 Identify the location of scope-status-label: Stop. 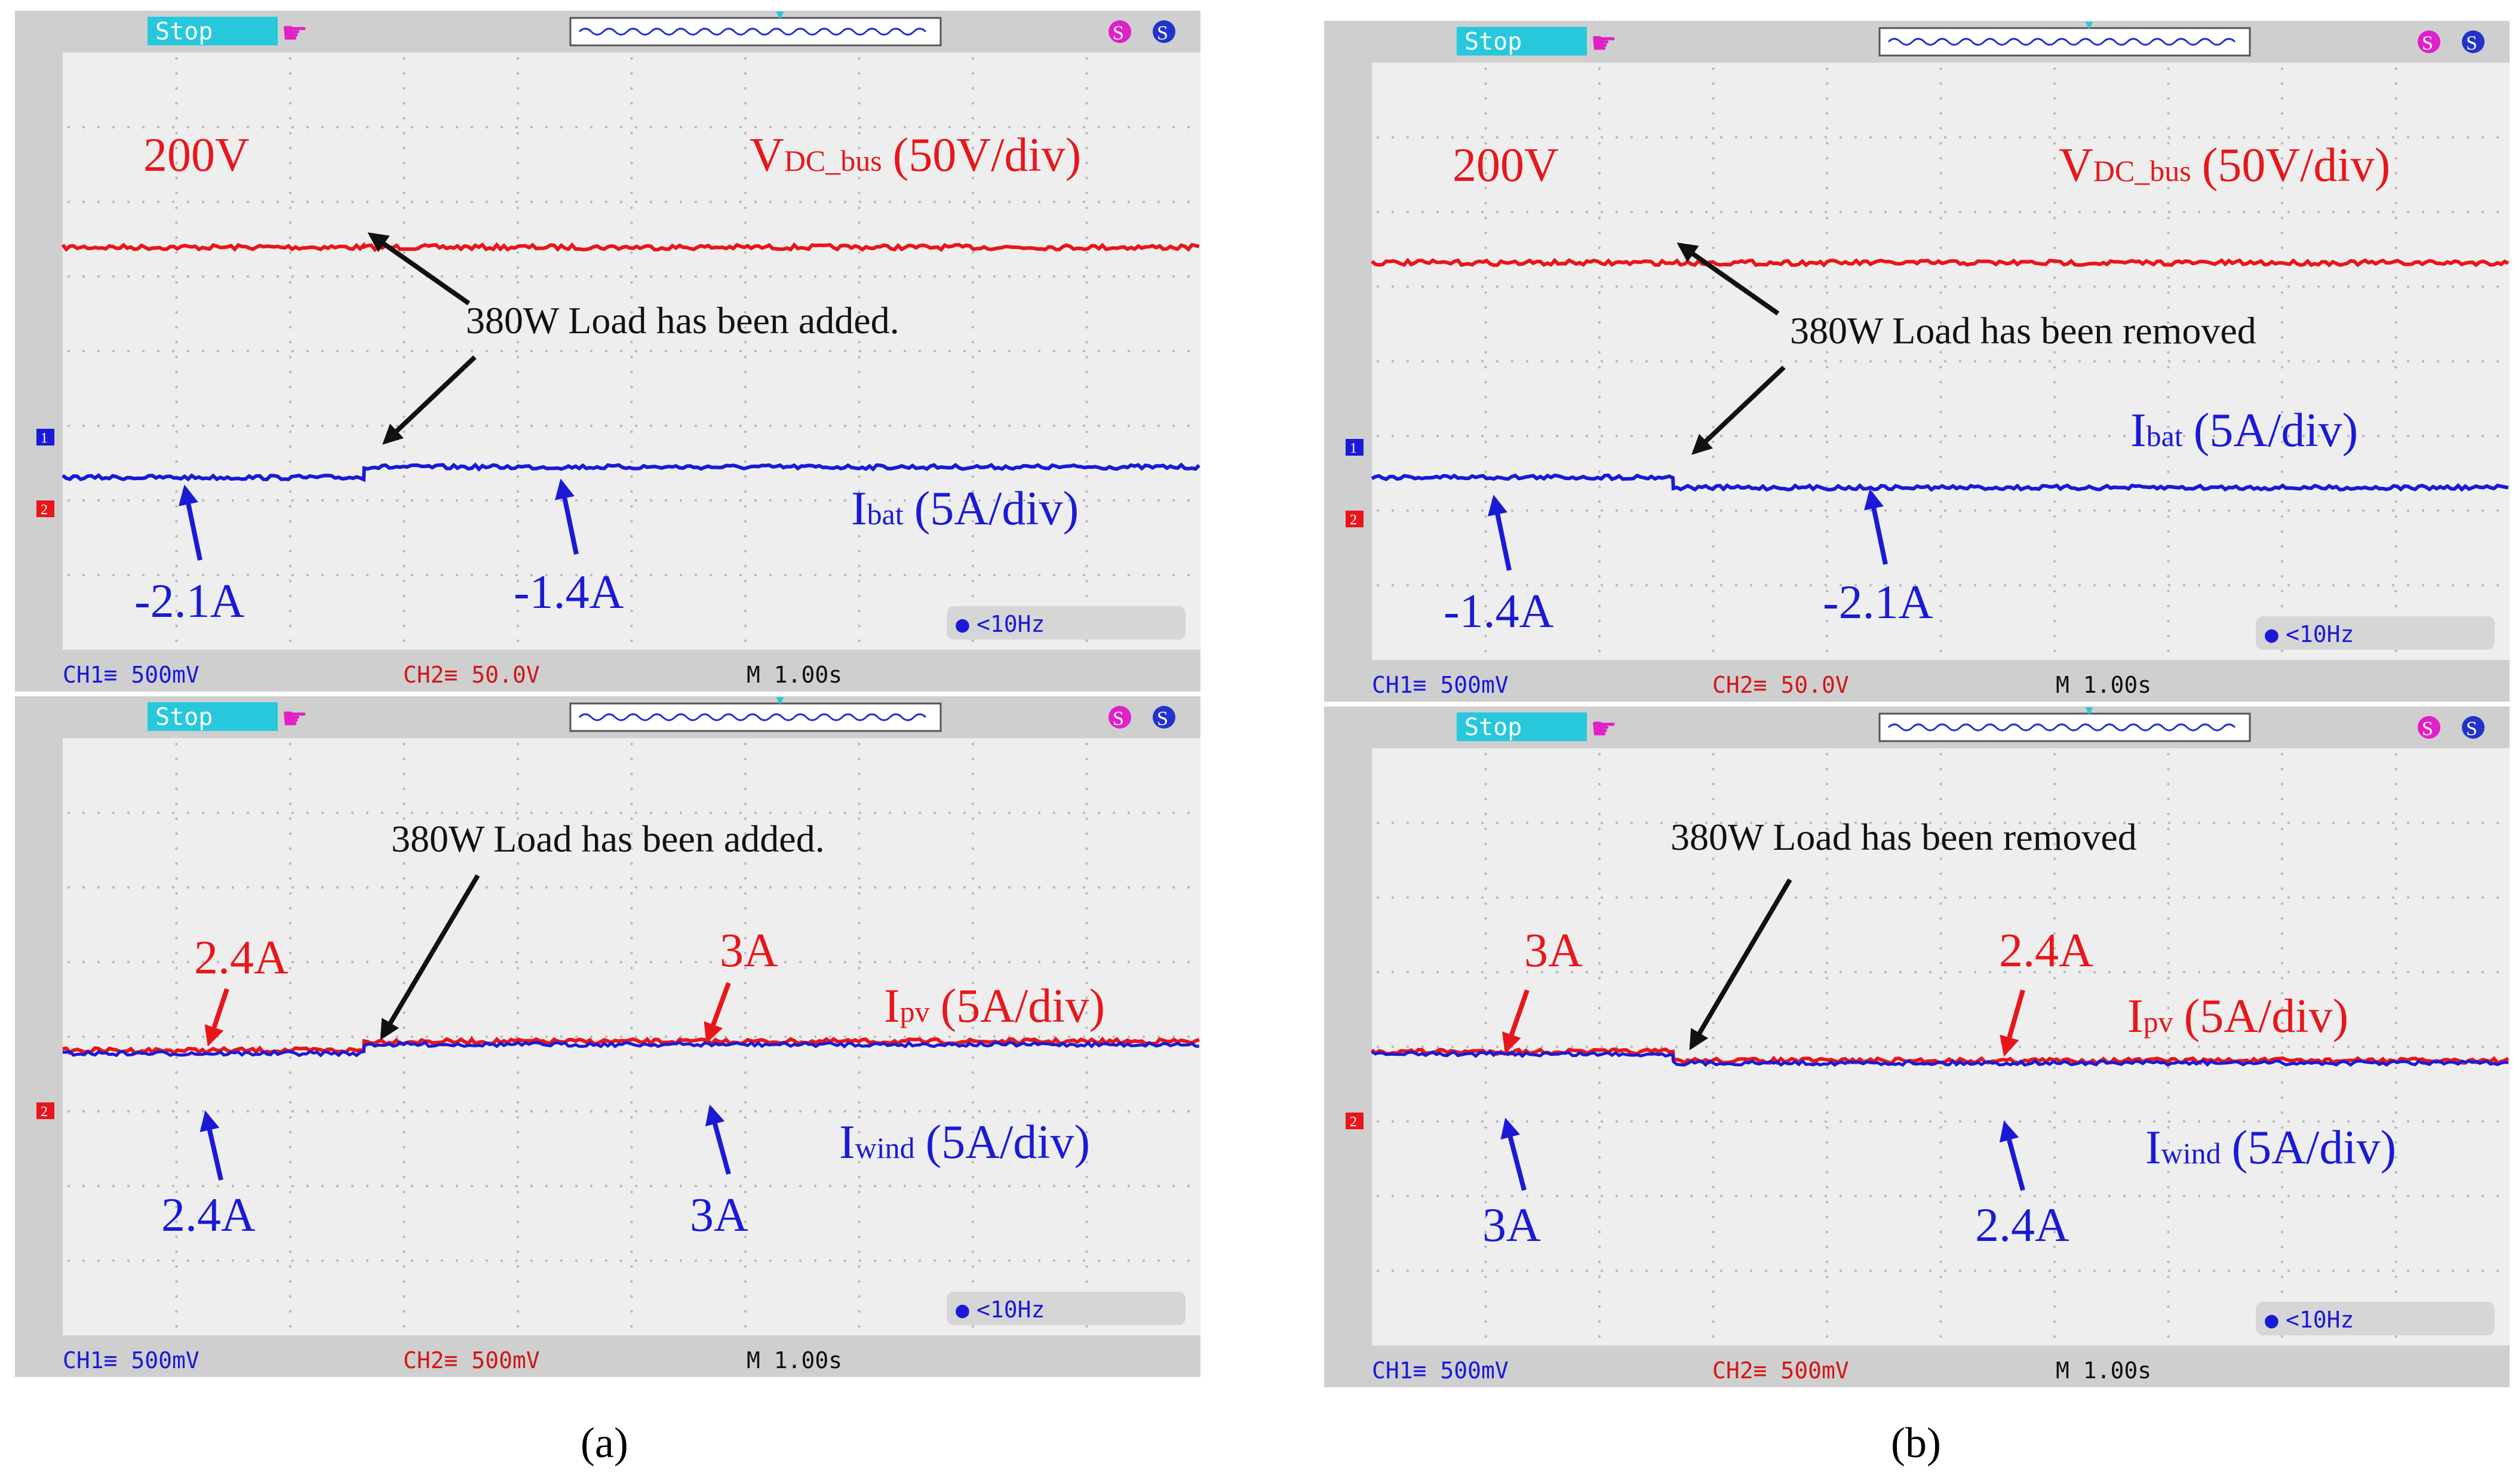
(1493, 42).